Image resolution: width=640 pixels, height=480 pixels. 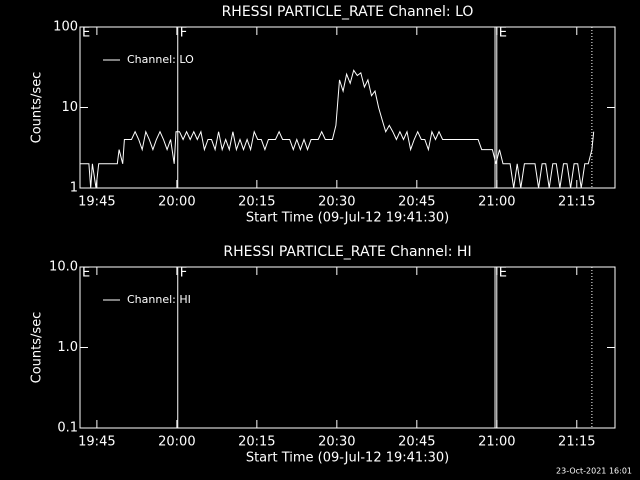 What do you see at coordinates (74, 188) in the screenshot?
I see `y-tick-label: 1` at bounding box center [74, 188].